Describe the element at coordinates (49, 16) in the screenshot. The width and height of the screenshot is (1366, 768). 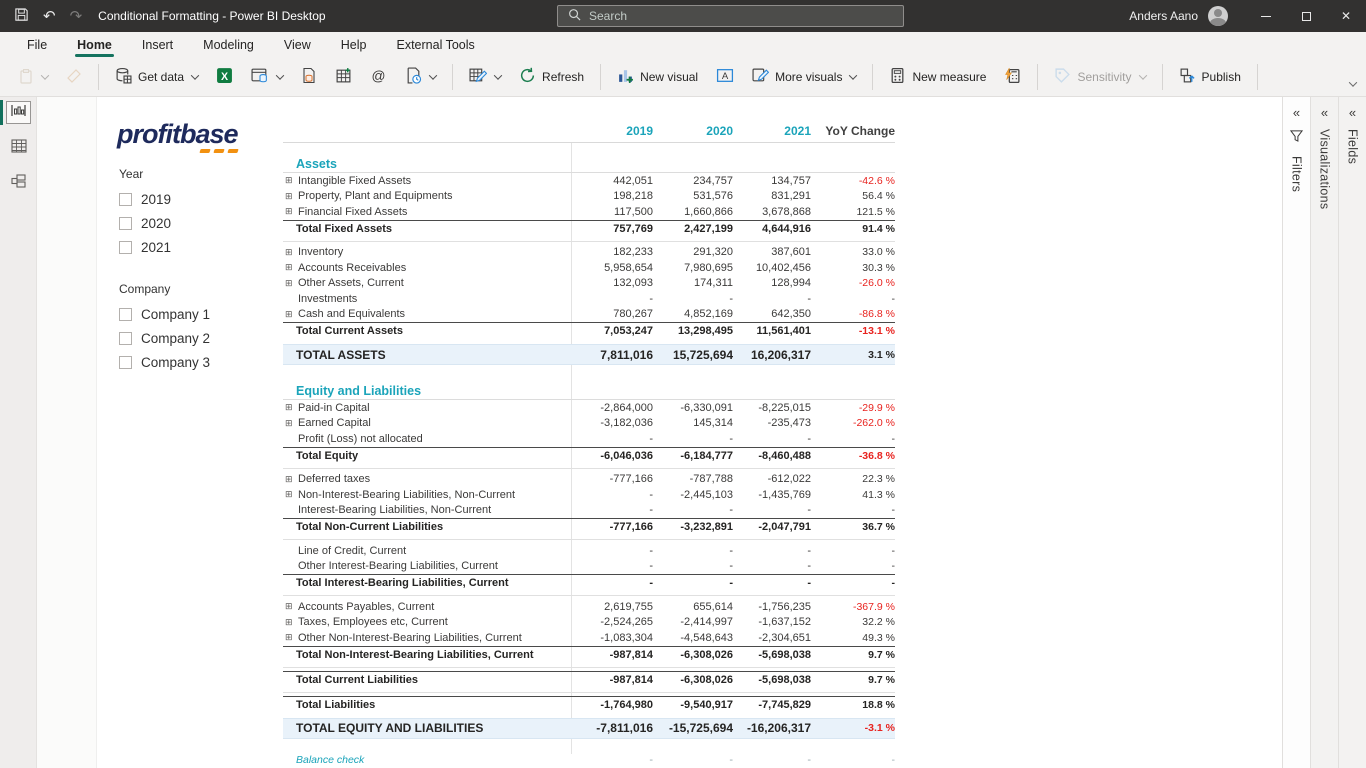
I see `undo-icon: ↶` at that location.